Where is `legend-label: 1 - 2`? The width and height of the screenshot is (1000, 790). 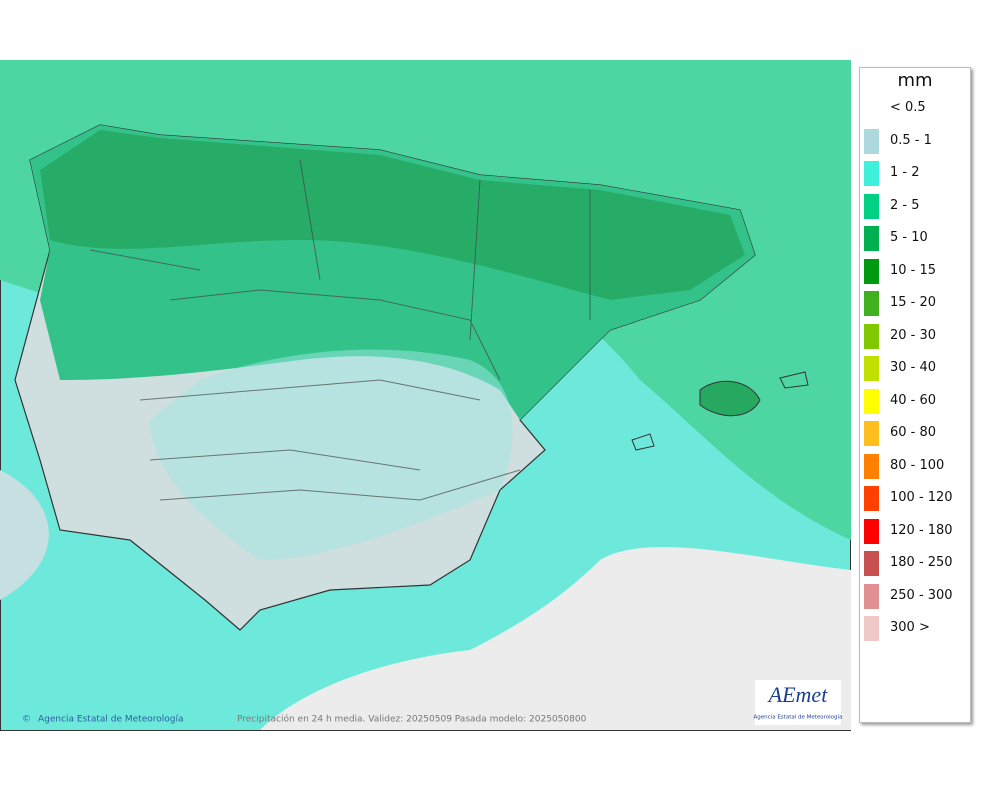 legend-label: 1 - 2 is located at coordinates (905, 172).